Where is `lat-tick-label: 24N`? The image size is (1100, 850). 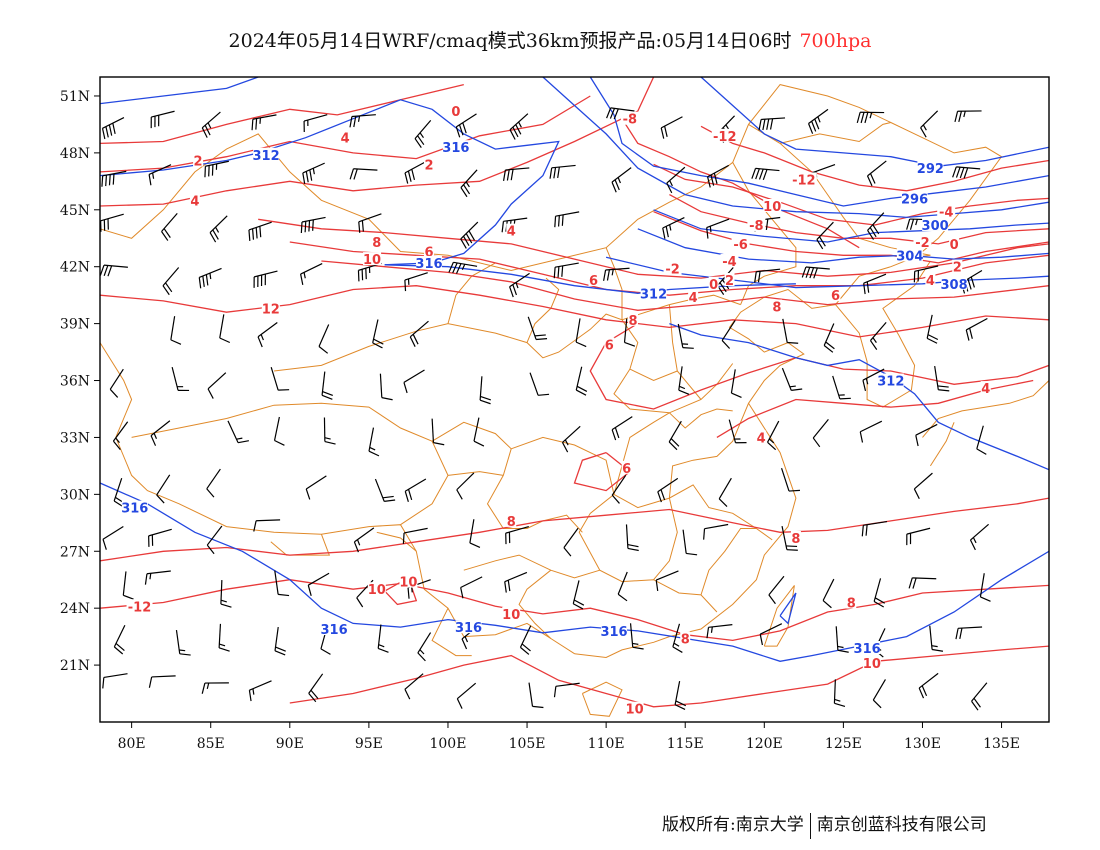 lat-tick-label: 24N is located at coordinates (75, 609).